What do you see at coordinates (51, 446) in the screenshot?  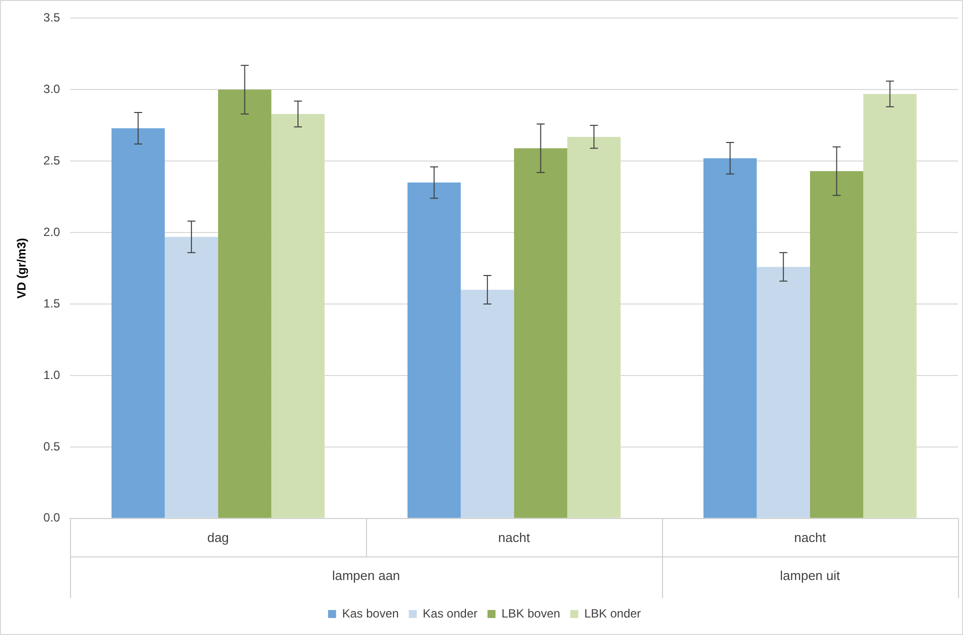 I see `y-tick-label: 0.5` at bounding box center [51, 446].